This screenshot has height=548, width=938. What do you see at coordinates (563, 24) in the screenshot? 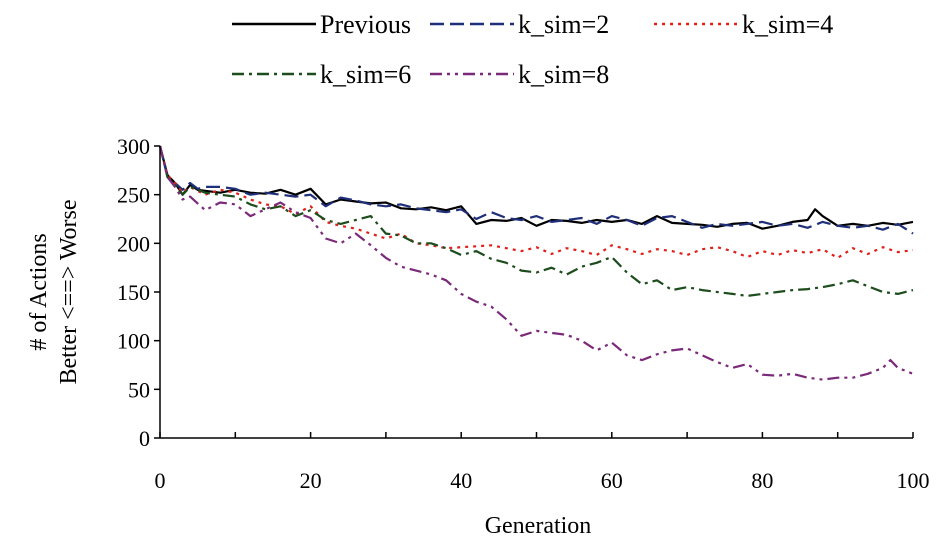
I see `legend-label: k_sim=2` at bounding box center [563, 24].